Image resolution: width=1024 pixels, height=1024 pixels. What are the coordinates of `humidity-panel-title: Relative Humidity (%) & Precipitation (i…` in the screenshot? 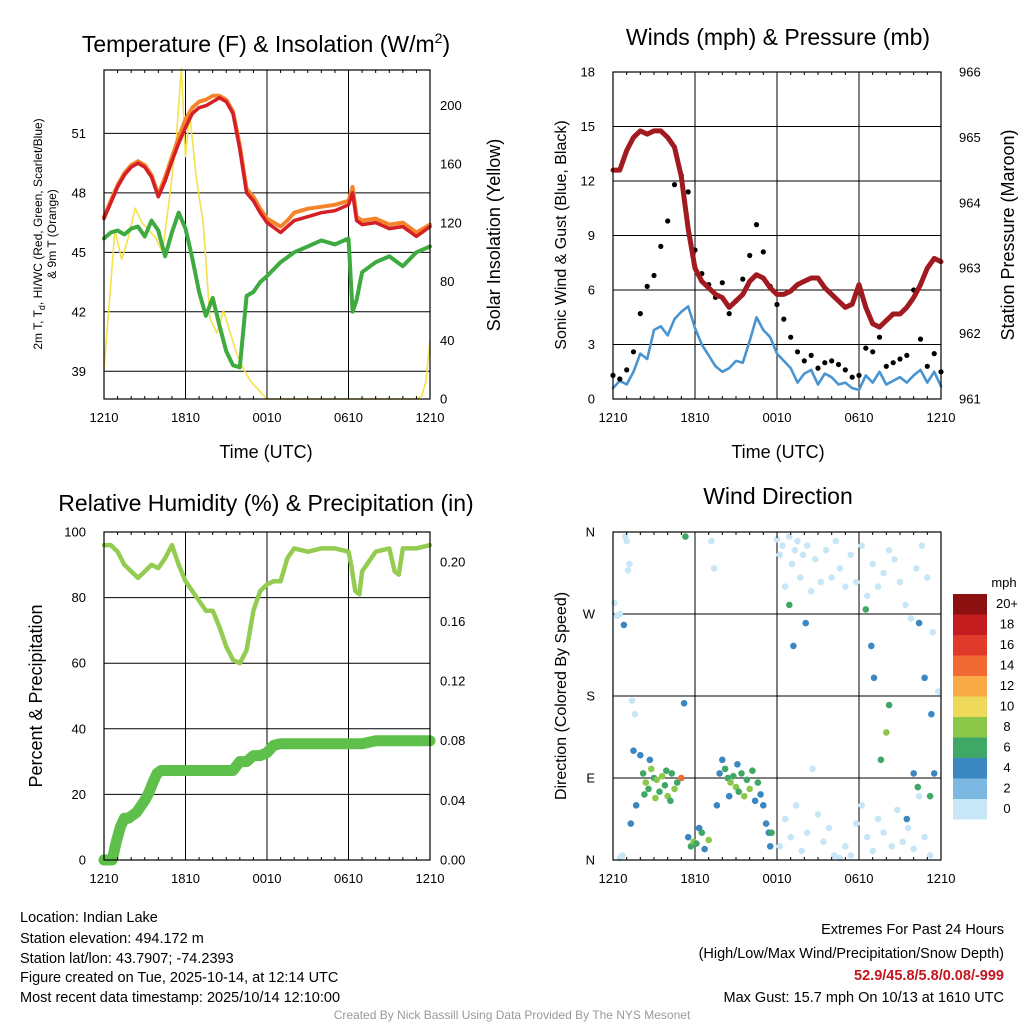 It's located at (265, 503).